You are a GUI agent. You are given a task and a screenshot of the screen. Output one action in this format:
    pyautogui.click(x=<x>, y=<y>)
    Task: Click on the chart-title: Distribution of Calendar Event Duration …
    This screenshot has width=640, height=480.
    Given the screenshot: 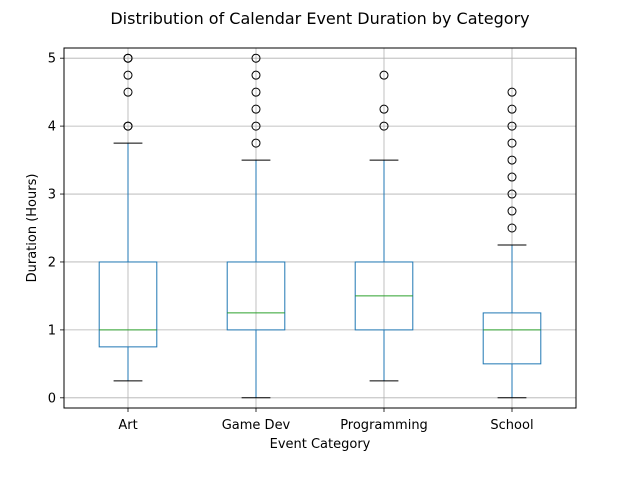 What is the action you would take?
    pyautogui.click(x=319, y=18)
    